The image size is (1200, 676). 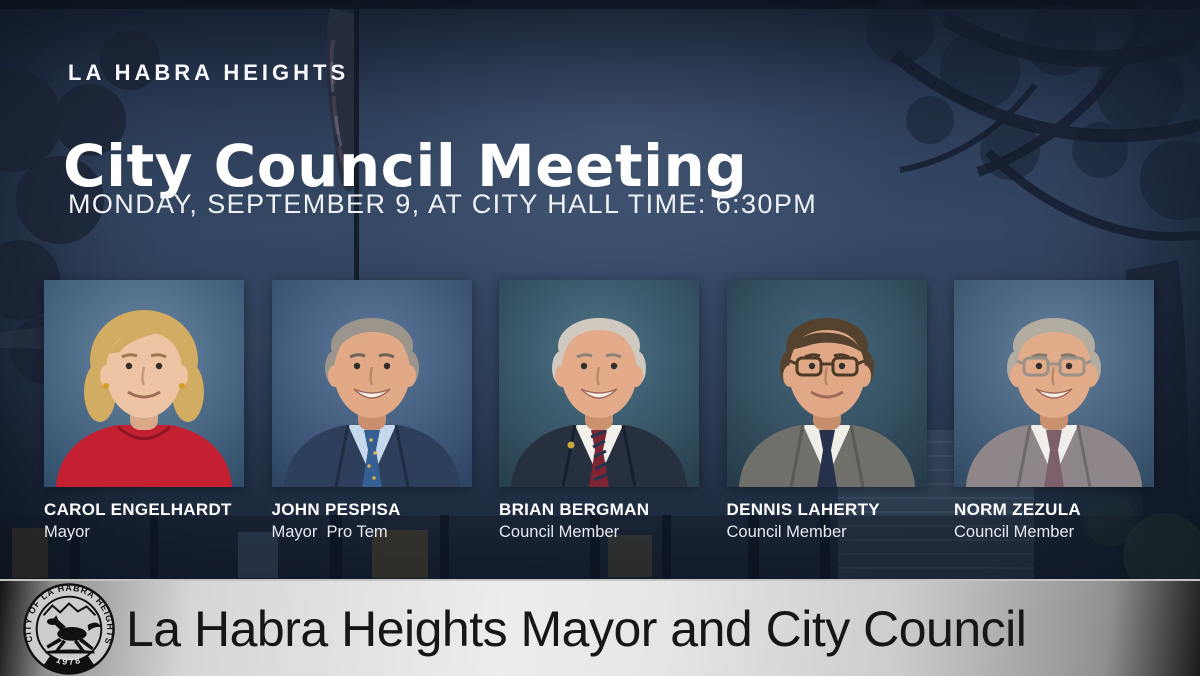 What do you see at coordinates (1033, 110) in the screenshot?
I see `tree-leaves-decor` at bounding box center [1033, 110].